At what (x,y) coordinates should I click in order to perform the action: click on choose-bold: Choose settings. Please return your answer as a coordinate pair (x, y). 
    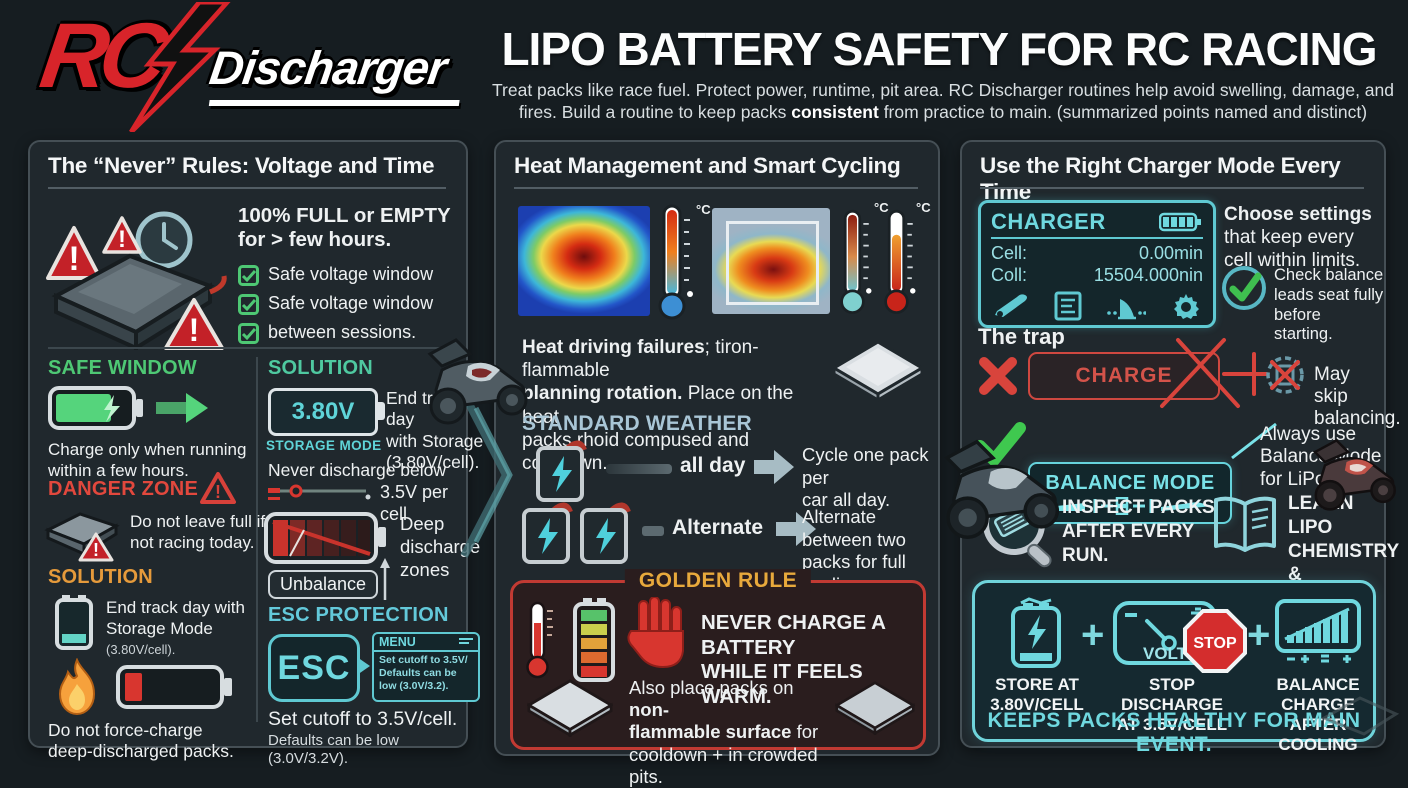
    Looking at the image, I should click on (1298, 214).